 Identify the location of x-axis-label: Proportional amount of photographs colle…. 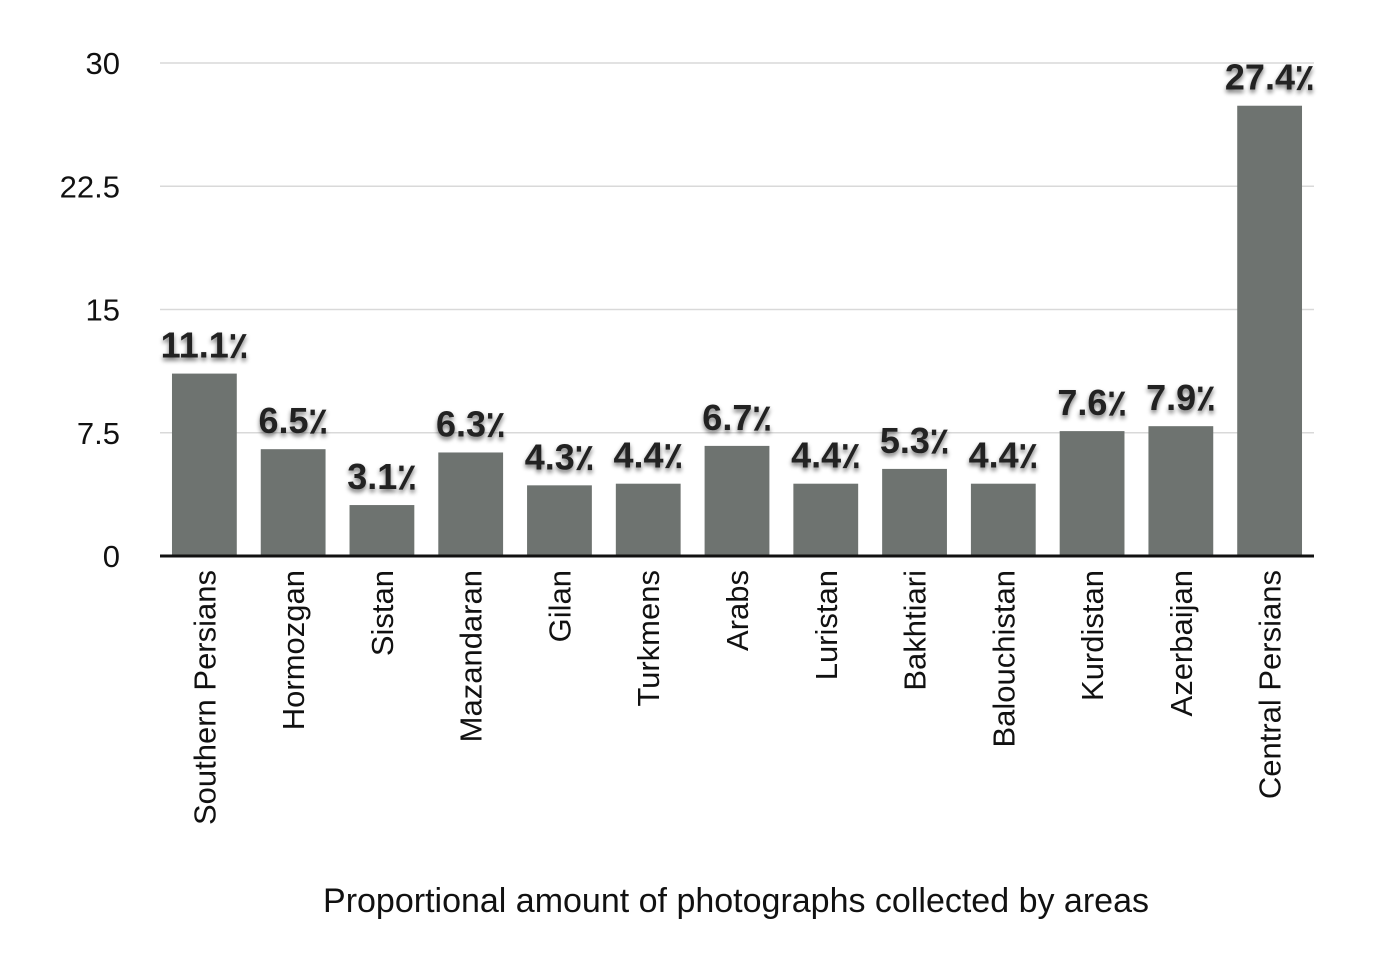
(736, 901).